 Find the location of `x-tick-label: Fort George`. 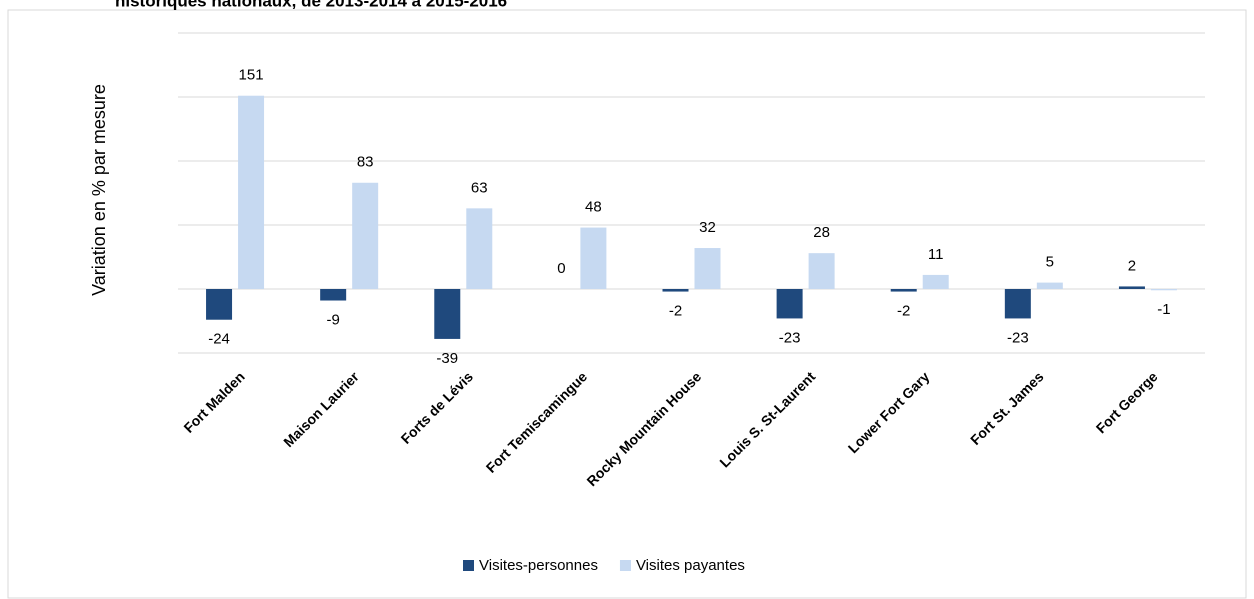

x-tick-label: Fort George is located at coordinates (1127, 402).